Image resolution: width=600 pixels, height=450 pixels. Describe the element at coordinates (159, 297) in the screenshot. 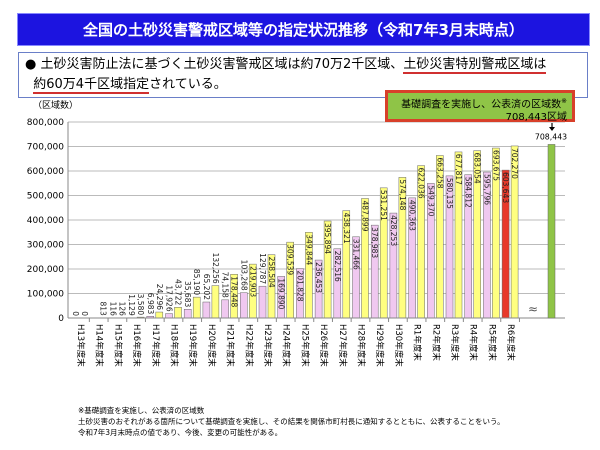

I see `data-label: 24,296` at that location.